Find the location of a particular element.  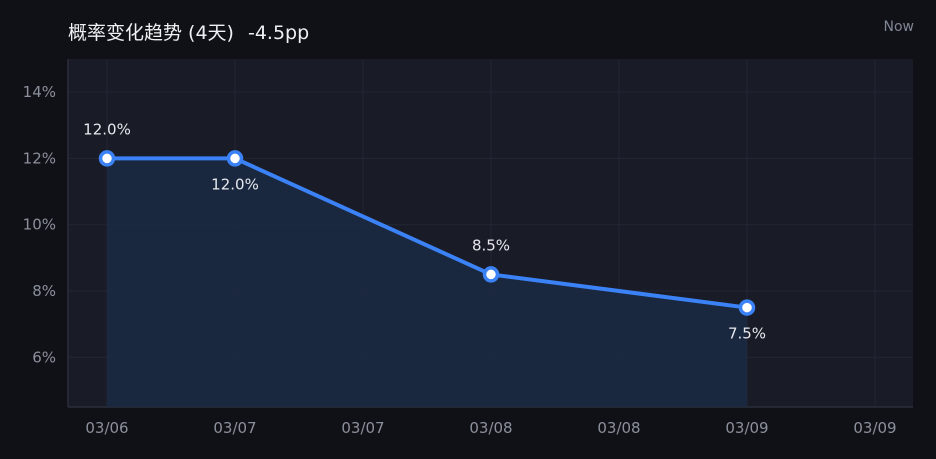

data-label: 7.5% is located at coordinates (747, 334).